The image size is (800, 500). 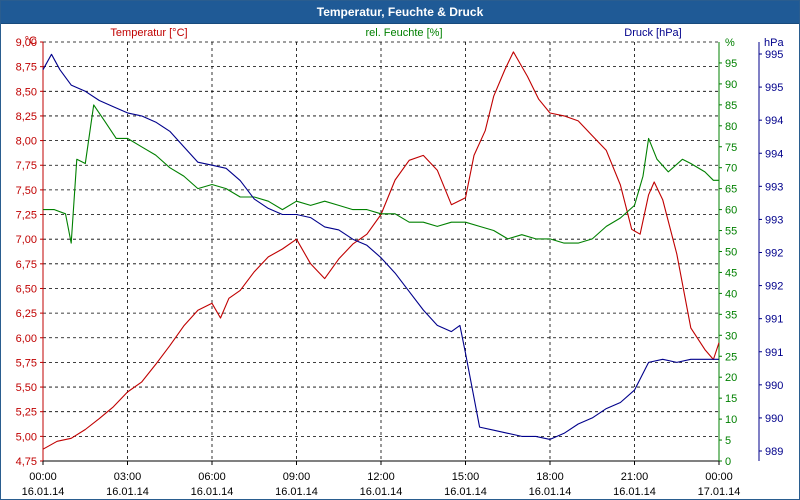 What do you see at coordinates (731, 294) in the screenshot?
I see `humidity-tick-label: 40` at bounding box center [731, 294].